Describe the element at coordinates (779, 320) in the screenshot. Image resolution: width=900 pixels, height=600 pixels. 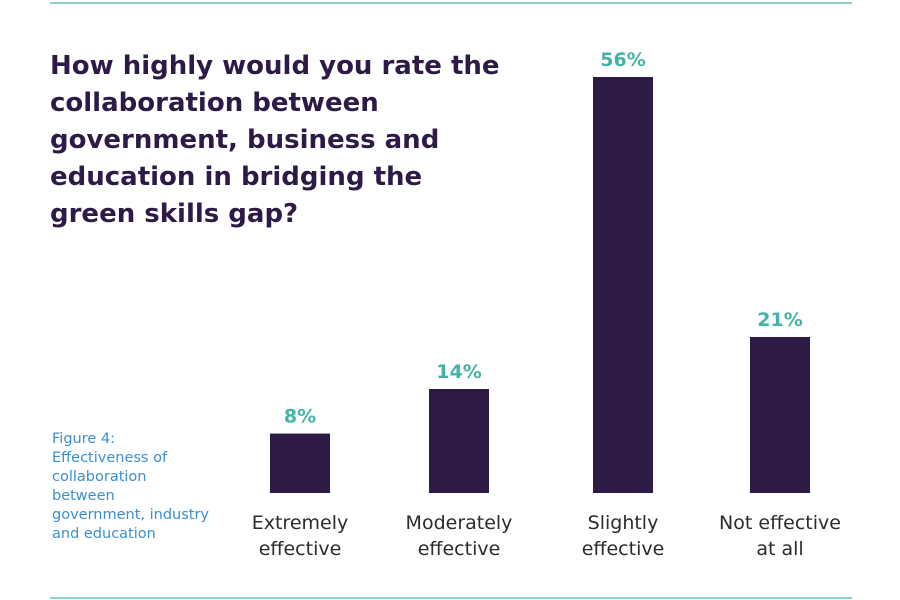
I see `value-label-3: 21%` at that location.